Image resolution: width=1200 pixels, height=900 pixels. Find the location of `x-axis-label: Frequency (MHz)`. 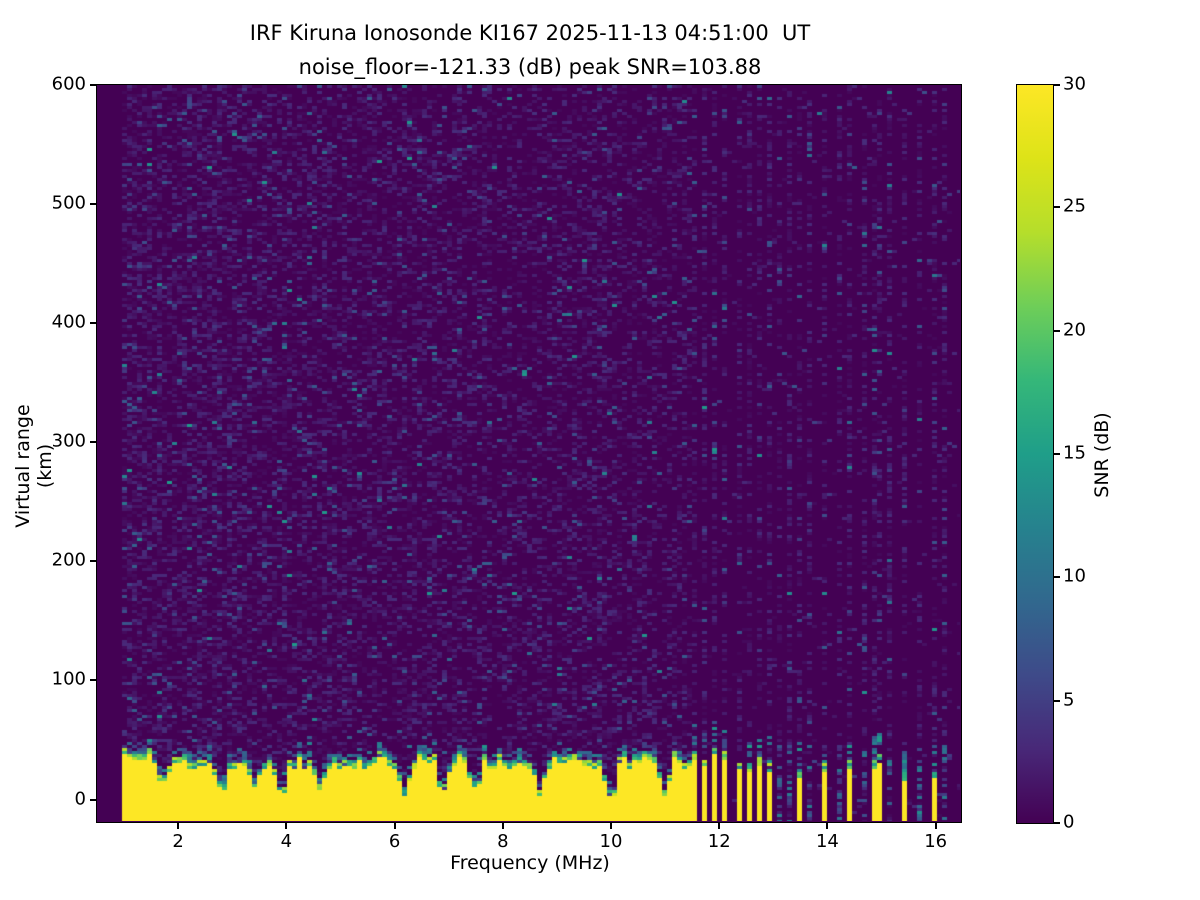

x-axis-label: Frequency (MHz) is located at coordinates (530, 863).